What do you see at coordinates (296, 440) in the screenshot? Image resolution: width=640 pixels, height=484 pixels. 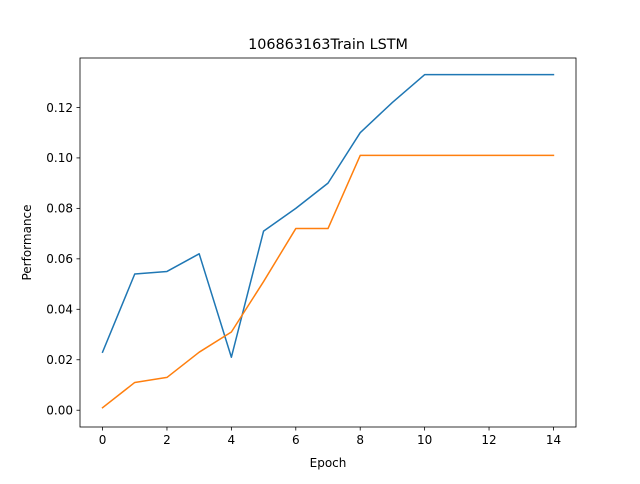 I see `x-tick-label: 6` at bounding box center [296, 440].